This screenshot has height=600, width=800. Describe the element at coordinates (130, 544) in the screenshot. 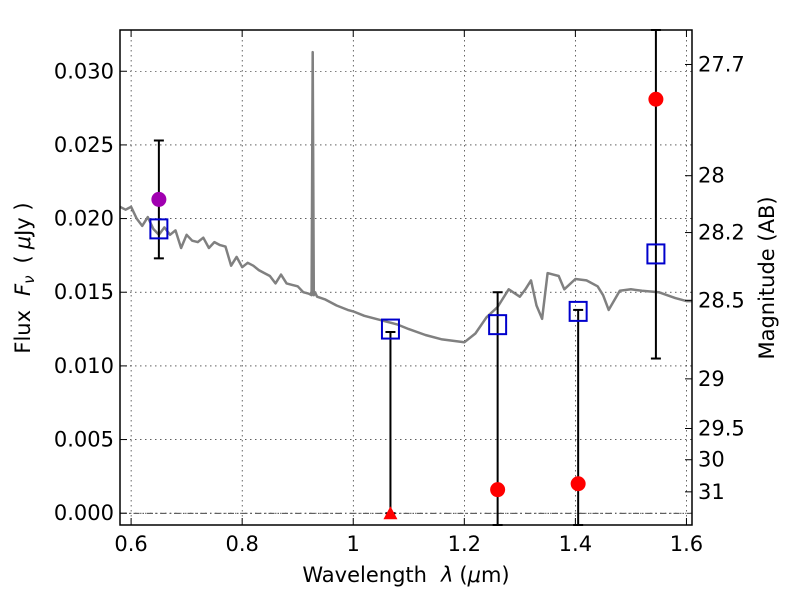

I see `x-tick-label: 0.6` at that location.